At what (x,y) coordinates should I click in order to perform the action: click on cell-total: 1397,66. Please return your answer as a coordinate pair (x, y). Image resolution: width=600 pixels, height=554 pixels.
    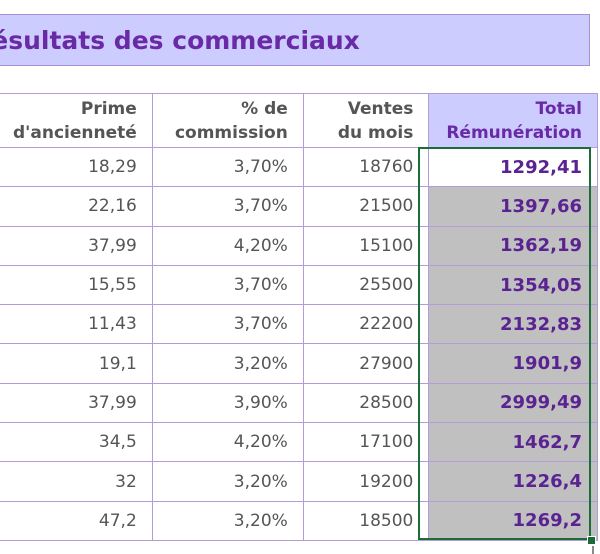
    Looking at the image, I should click on (513, 206).